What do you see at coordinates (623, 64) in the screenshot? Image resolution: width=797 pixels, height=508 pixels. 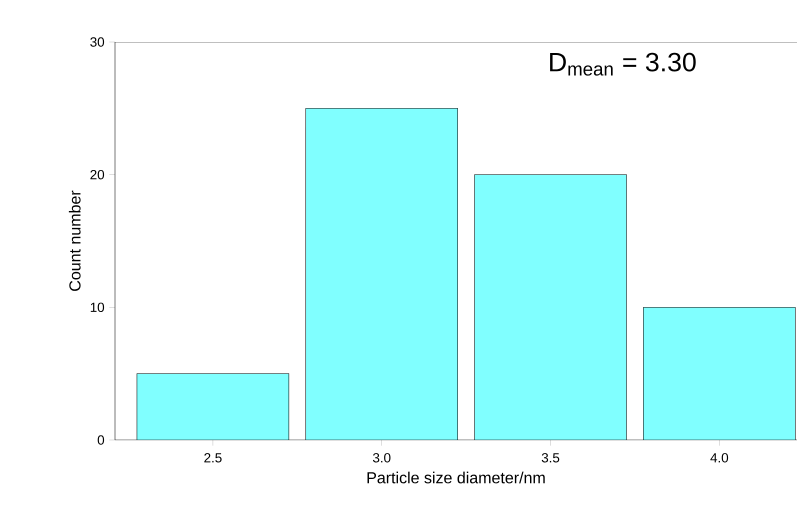 I see `annotation: D$_{mean}$ = 3.30` at bounding box center [623, 64].